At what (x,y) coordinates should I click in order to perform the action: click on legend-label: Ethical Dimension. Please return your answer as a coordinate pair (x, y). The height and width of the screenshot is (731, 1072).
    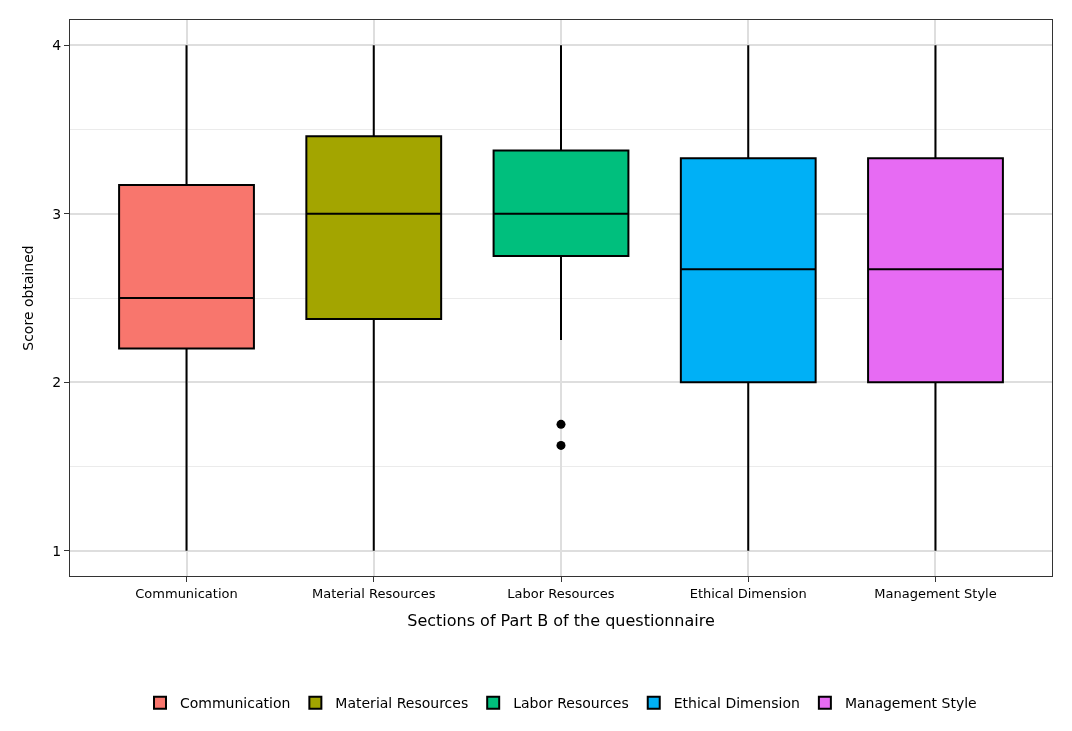
    Looking at the image, I should click on (736, 703).